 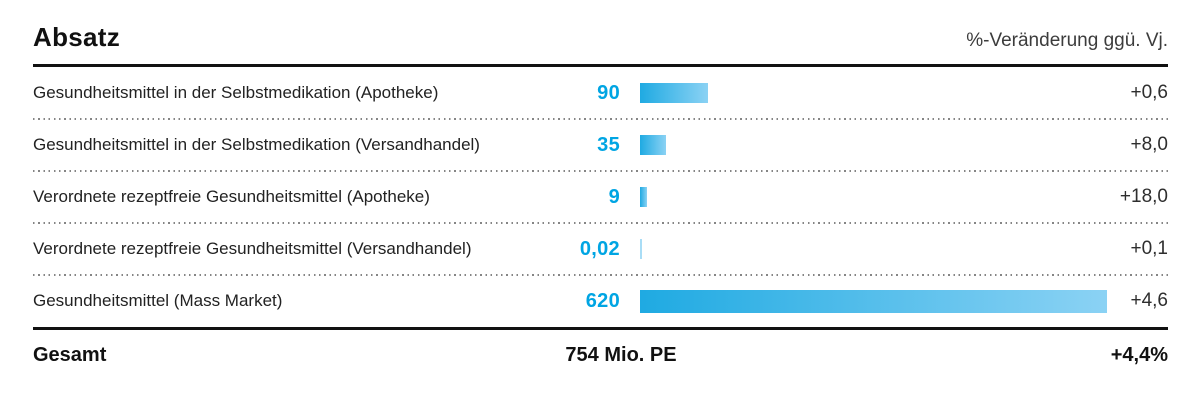 What do you see at coordinates (1149, 144) in the screenshot?
I see `change-value: +8,0` at bounding box center [1149, 144].